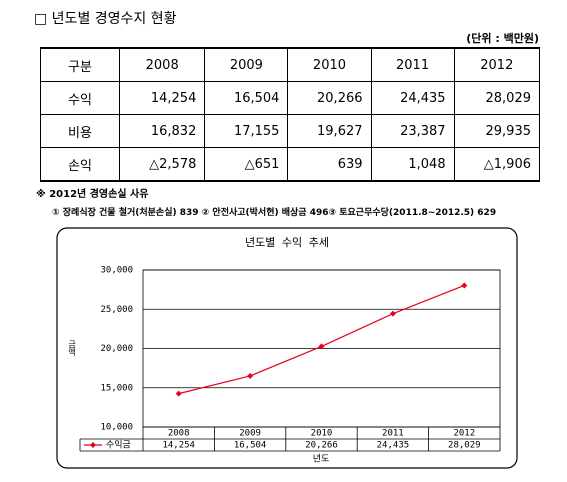 This screenshot has height=482, width=567. Describe the element at coordinates (497, 164) in the screenshot. I see `cell: △1,906` at that location.